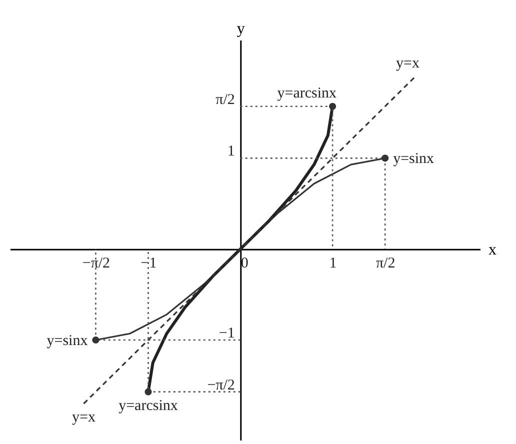 The height and width of the screenshot is (444, 516). I want to click on x-tick-label: 1, so click(333, 264).